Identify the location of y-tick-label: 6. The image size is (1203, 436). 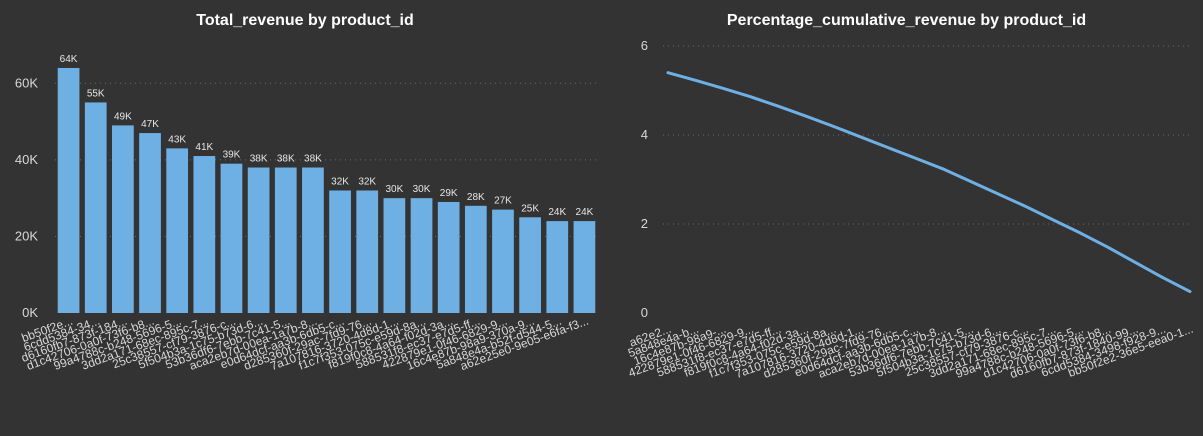
(644, 45).